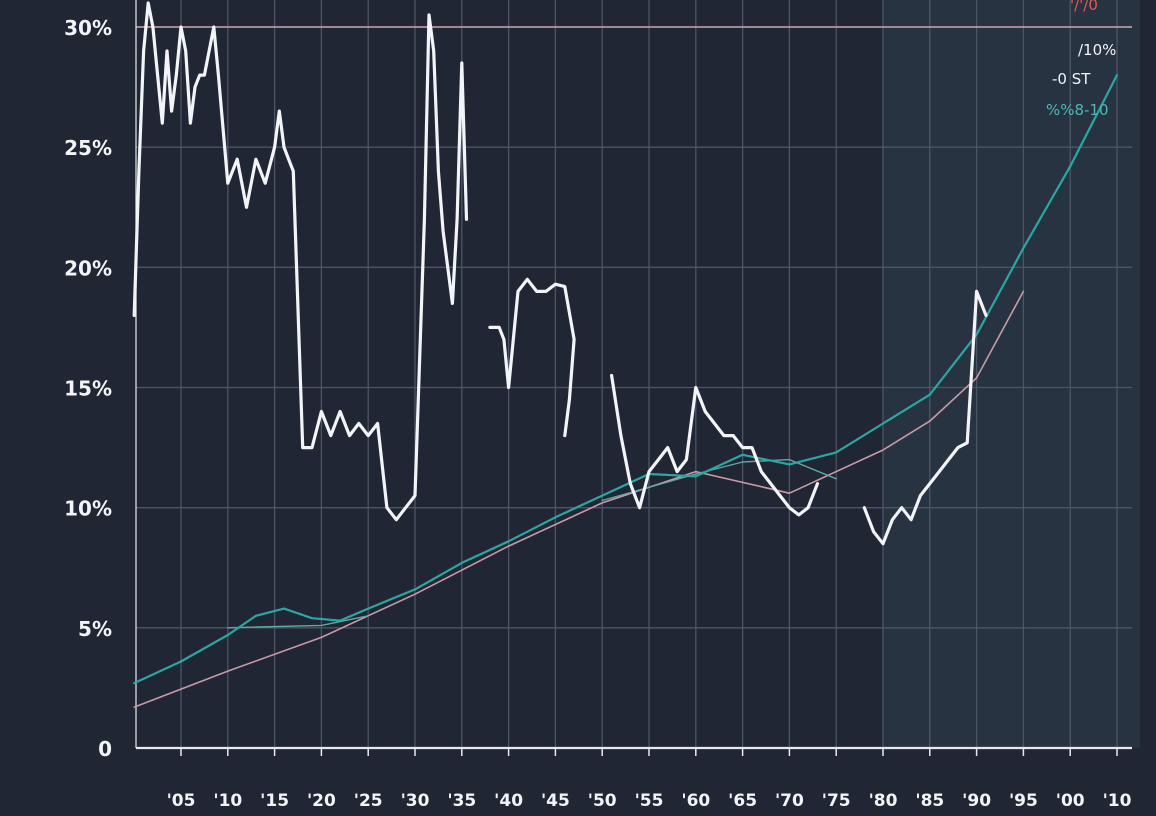  Describe the element at coordinates (602, 801) in the screenshot. I see `x-tick-label: '50` at that location.